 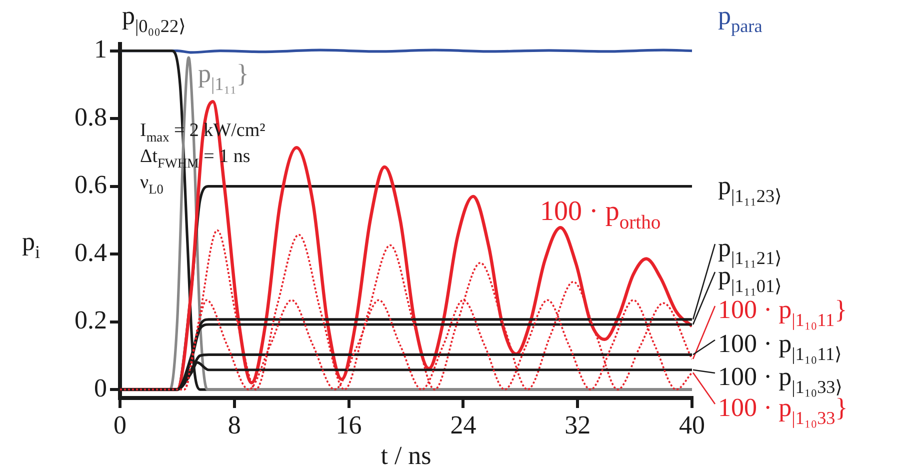 What do you see at coordinates (234, 425) in the screenshot?
I see `x-tick-label: 8` at bounding box center [234, 425].